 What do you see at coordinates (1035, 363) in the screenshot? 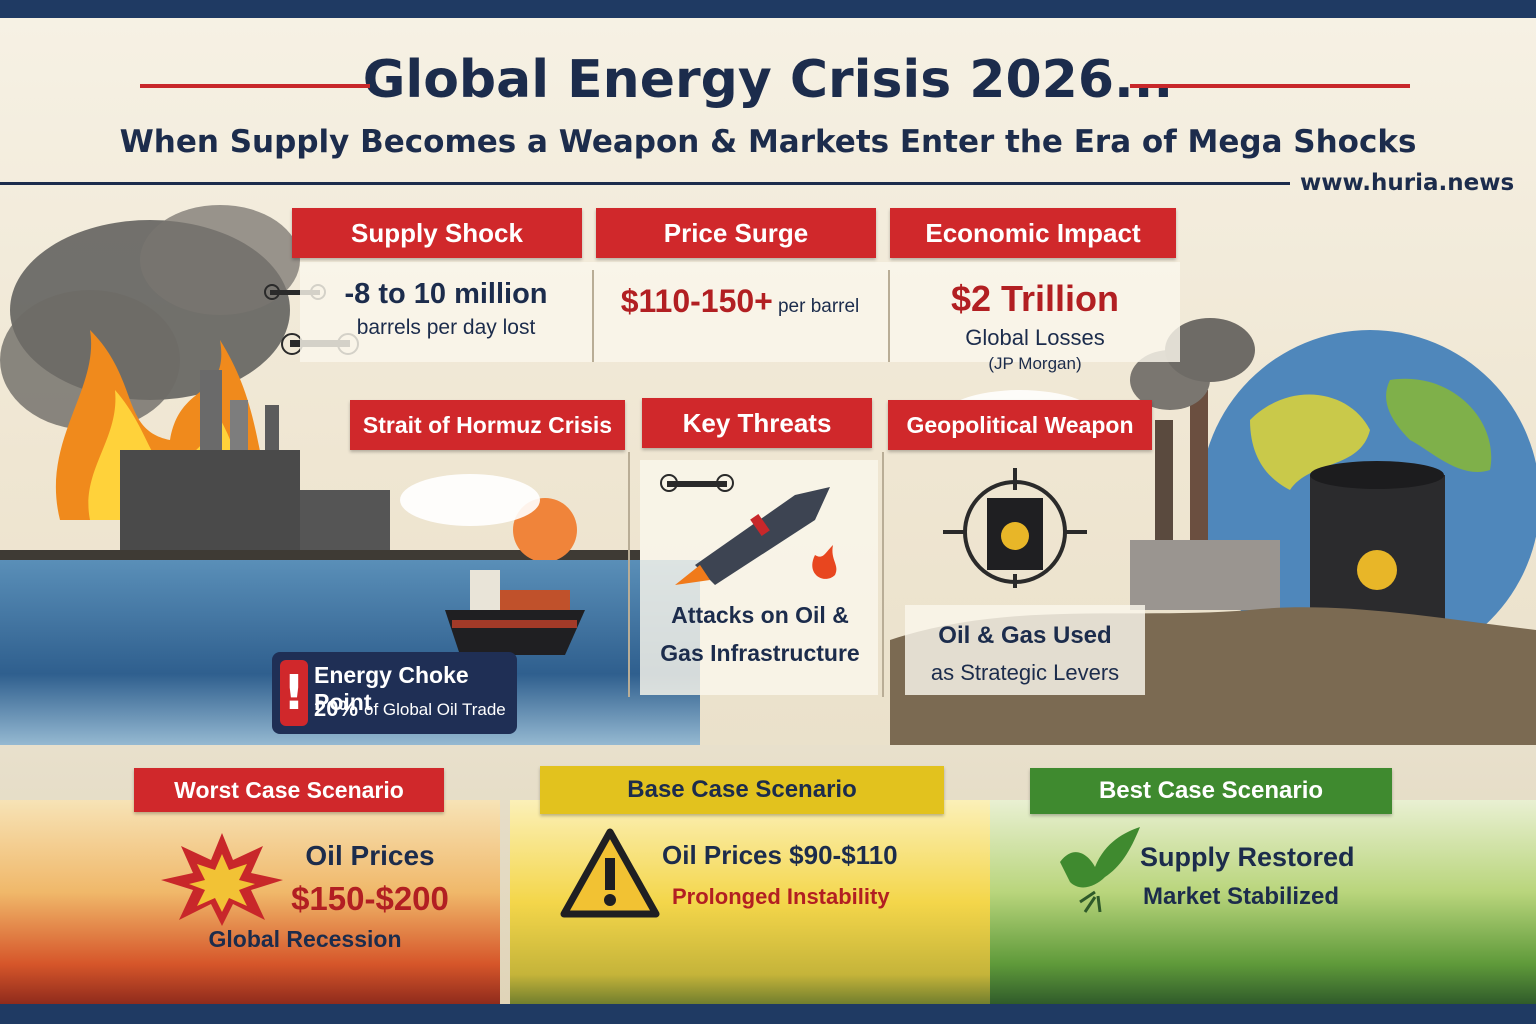
I see `economic-impact-source: (JP Morgan)` at bounding box center [1035, 363].